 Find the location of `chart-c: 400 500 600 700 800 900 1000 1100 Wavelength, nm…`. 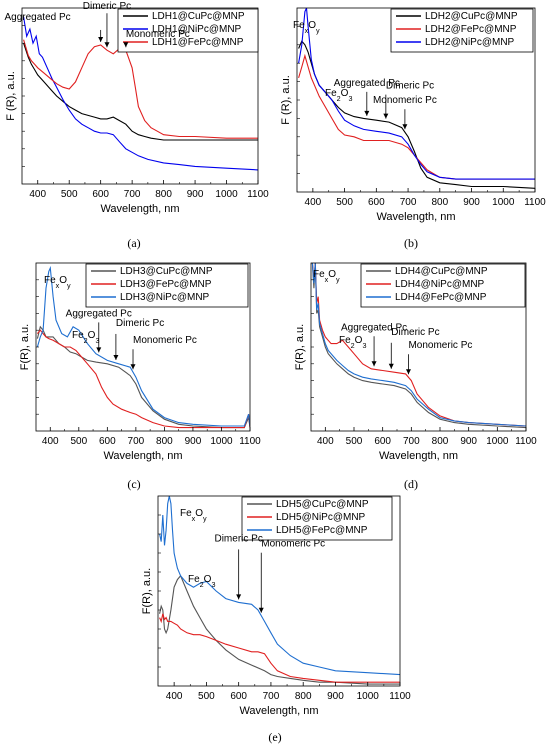

chart-c: 400 500 600 700 800 900 1000 1100 Wavelength, nm… is located at coordinates (140, 362).